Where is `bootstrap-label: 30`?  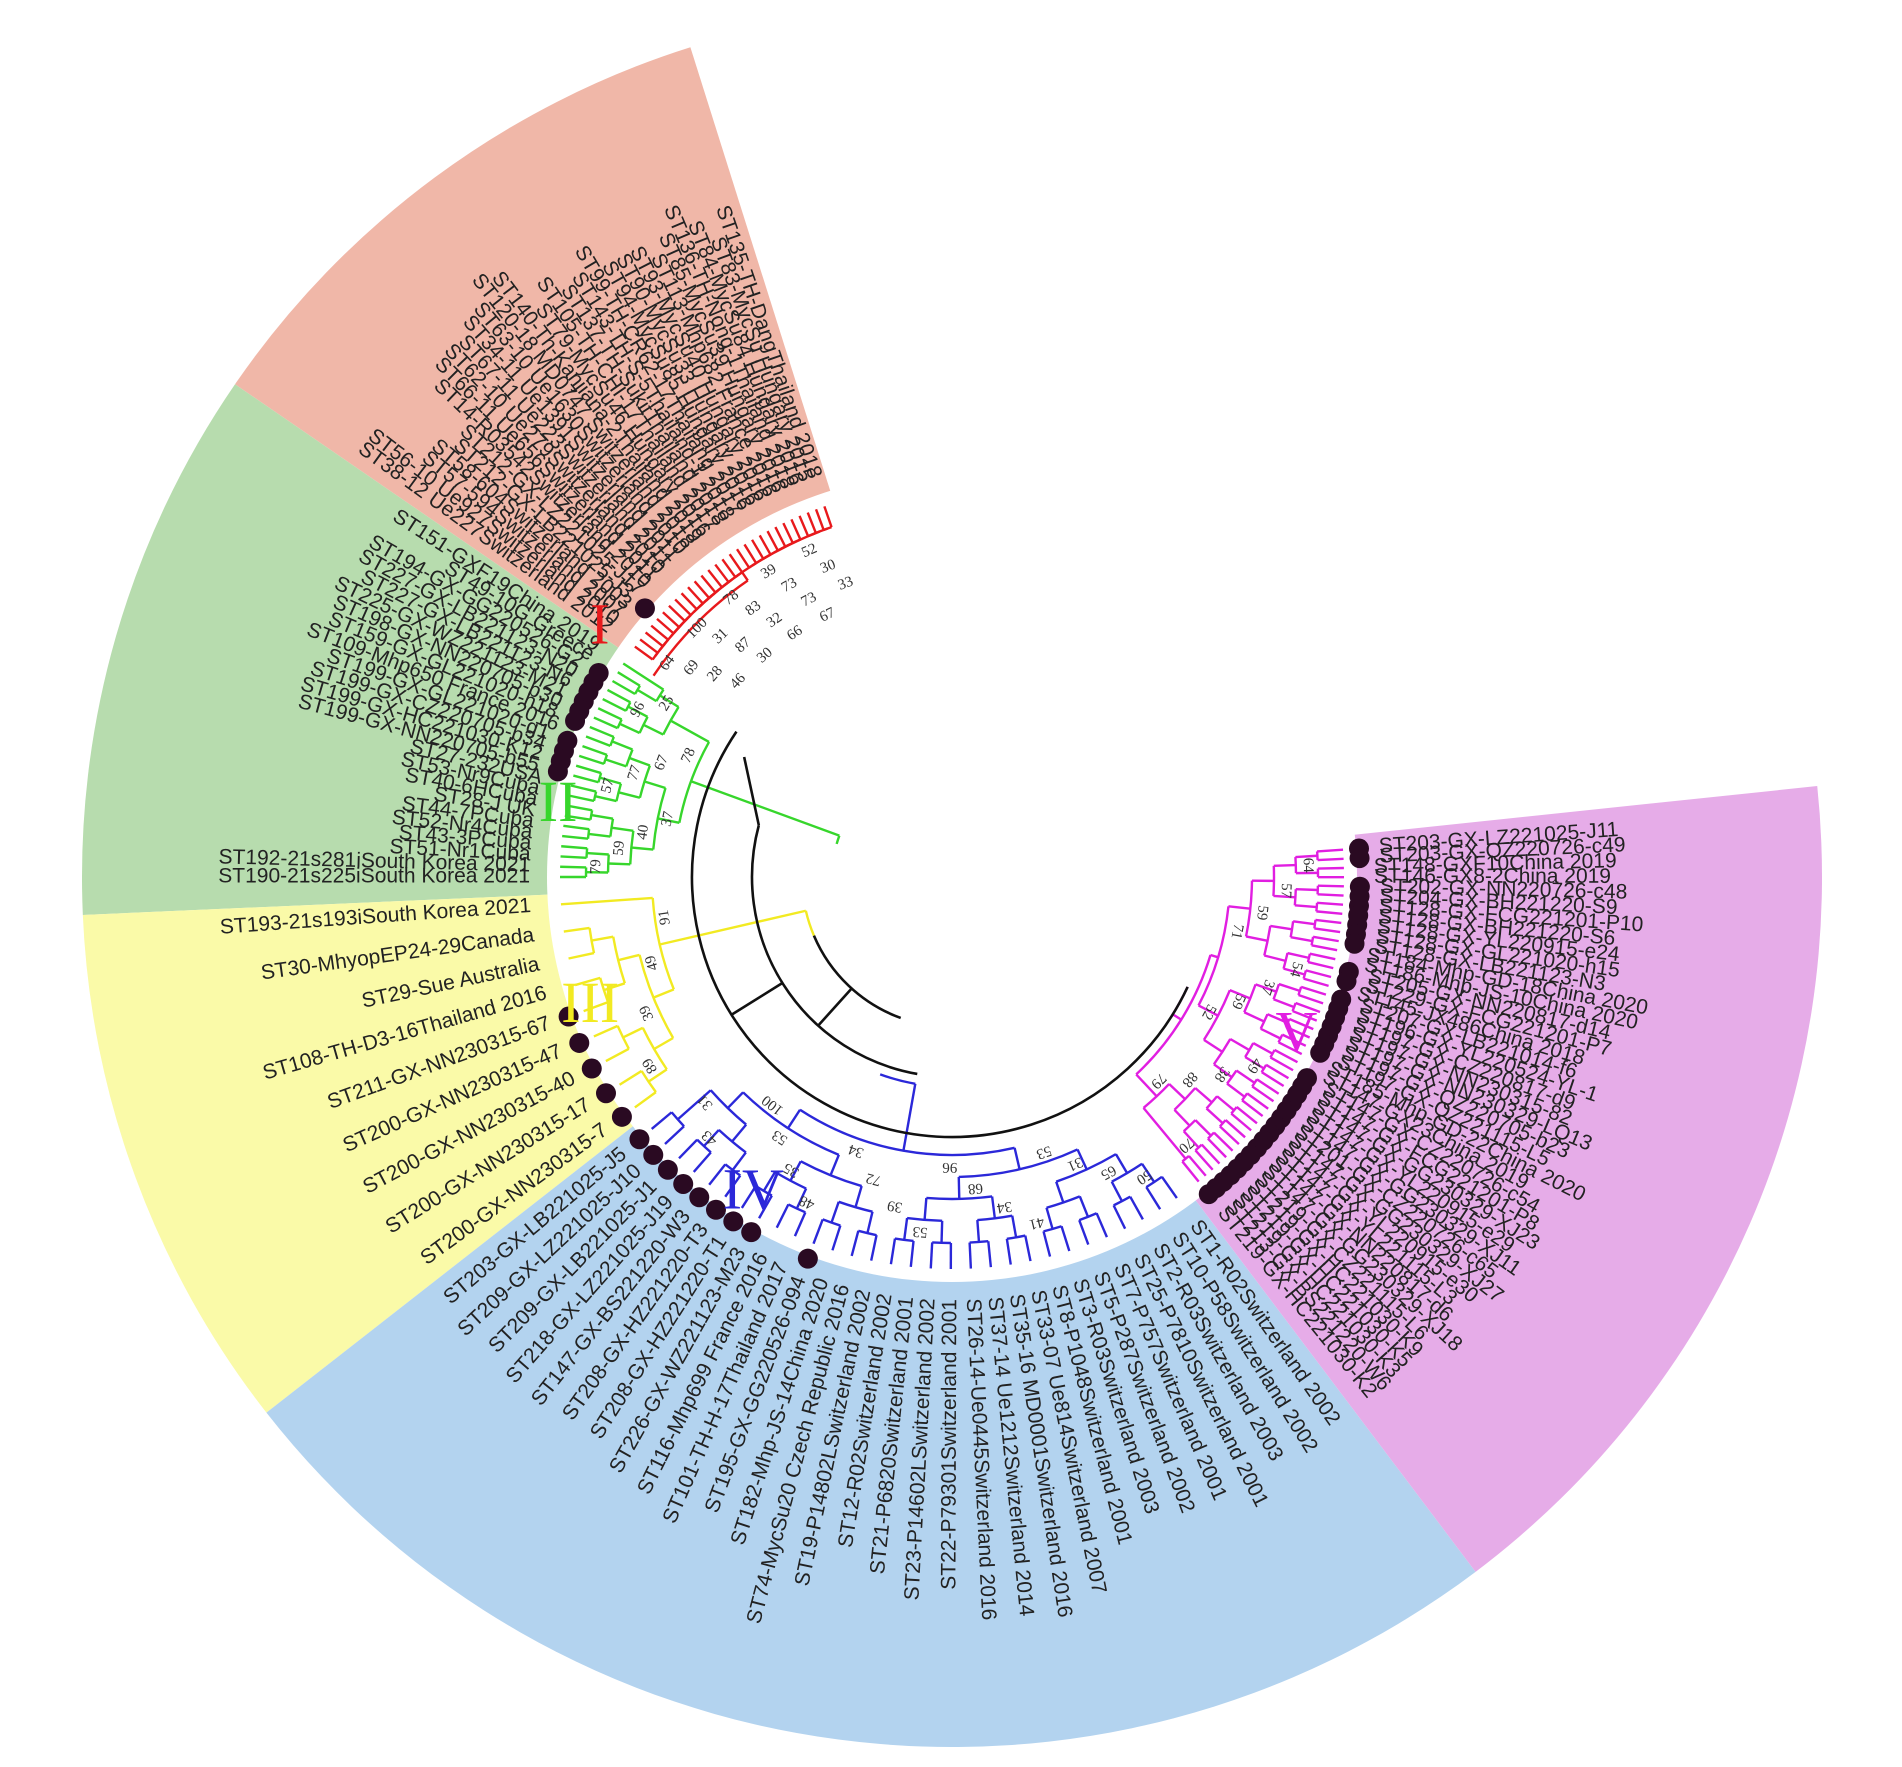 bootstrap-label: 30 is located at coordinates (828, 567).